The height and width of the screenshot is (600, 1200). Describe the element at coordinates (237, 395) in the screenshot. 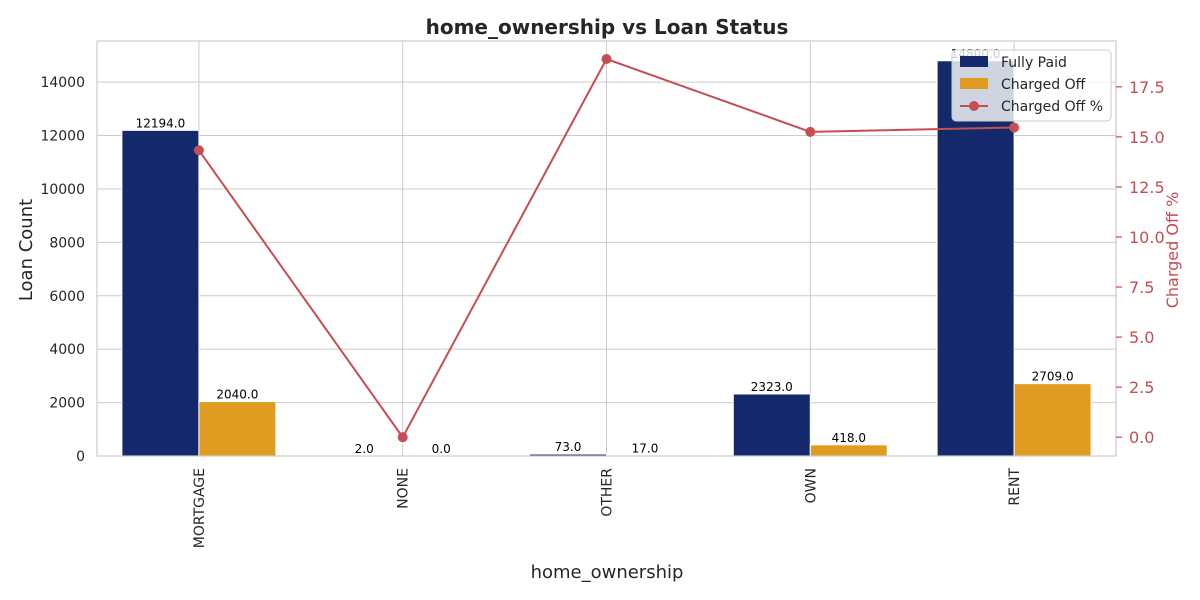

I see `bar-value-label: 2040.0` at that location.